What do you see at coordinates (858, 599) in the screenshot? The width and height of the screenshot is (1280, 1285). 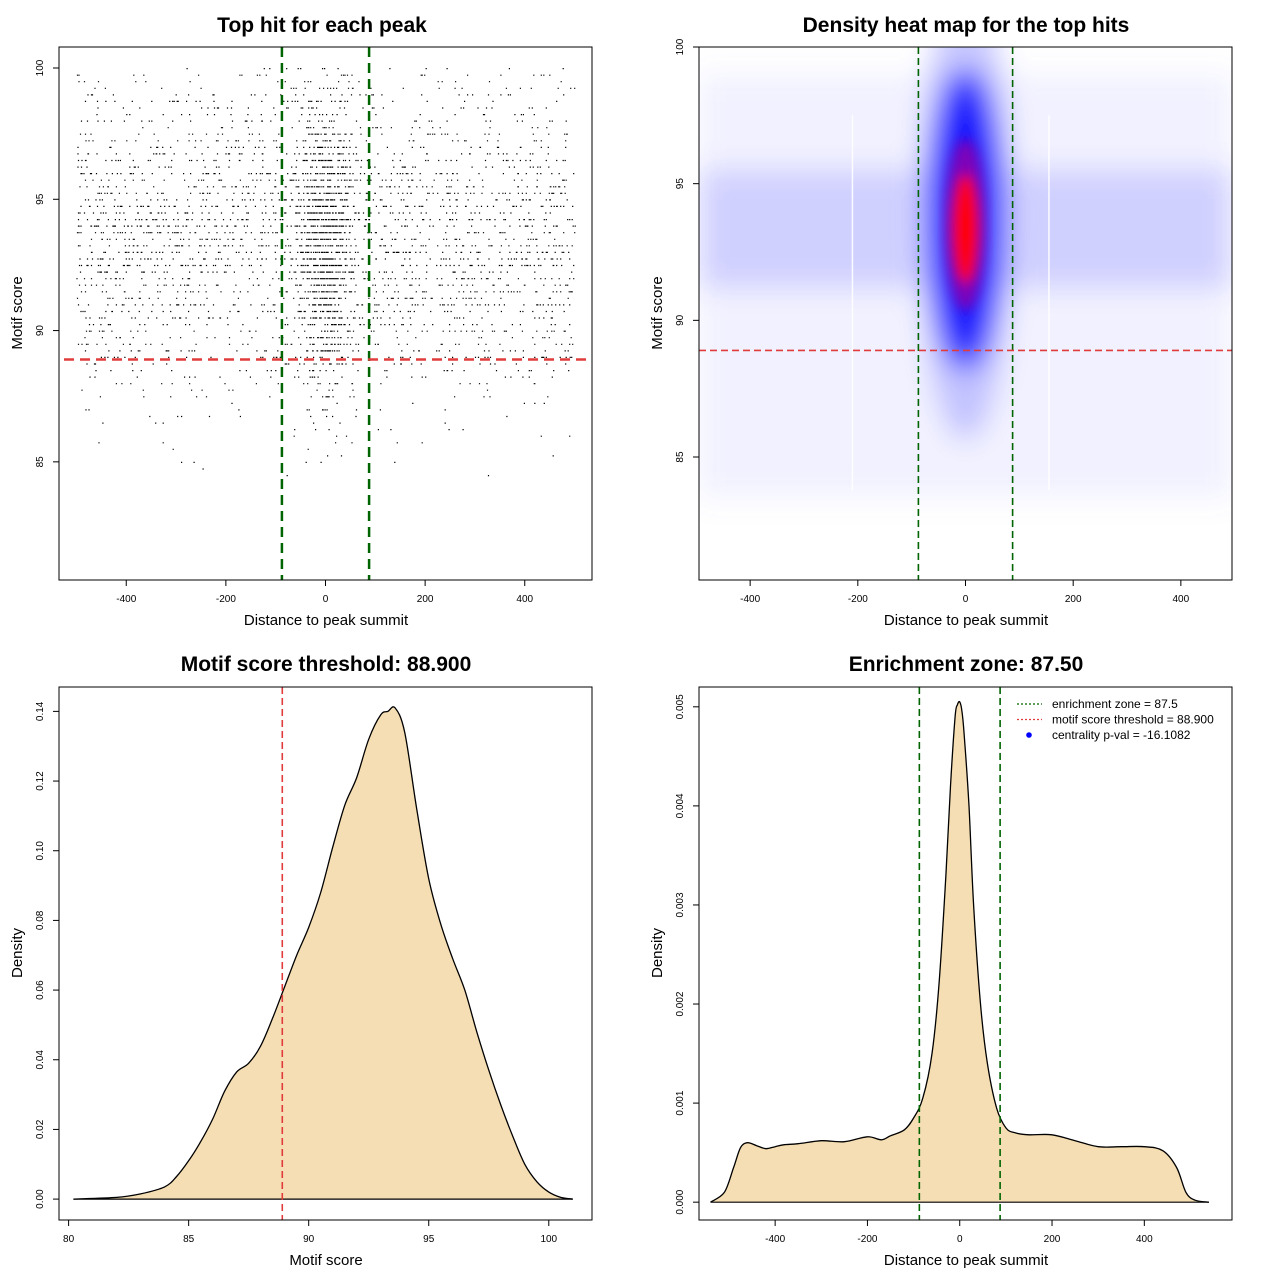 I see `heatmap-x-tick-label: -200` at bounding box center [858, 599].